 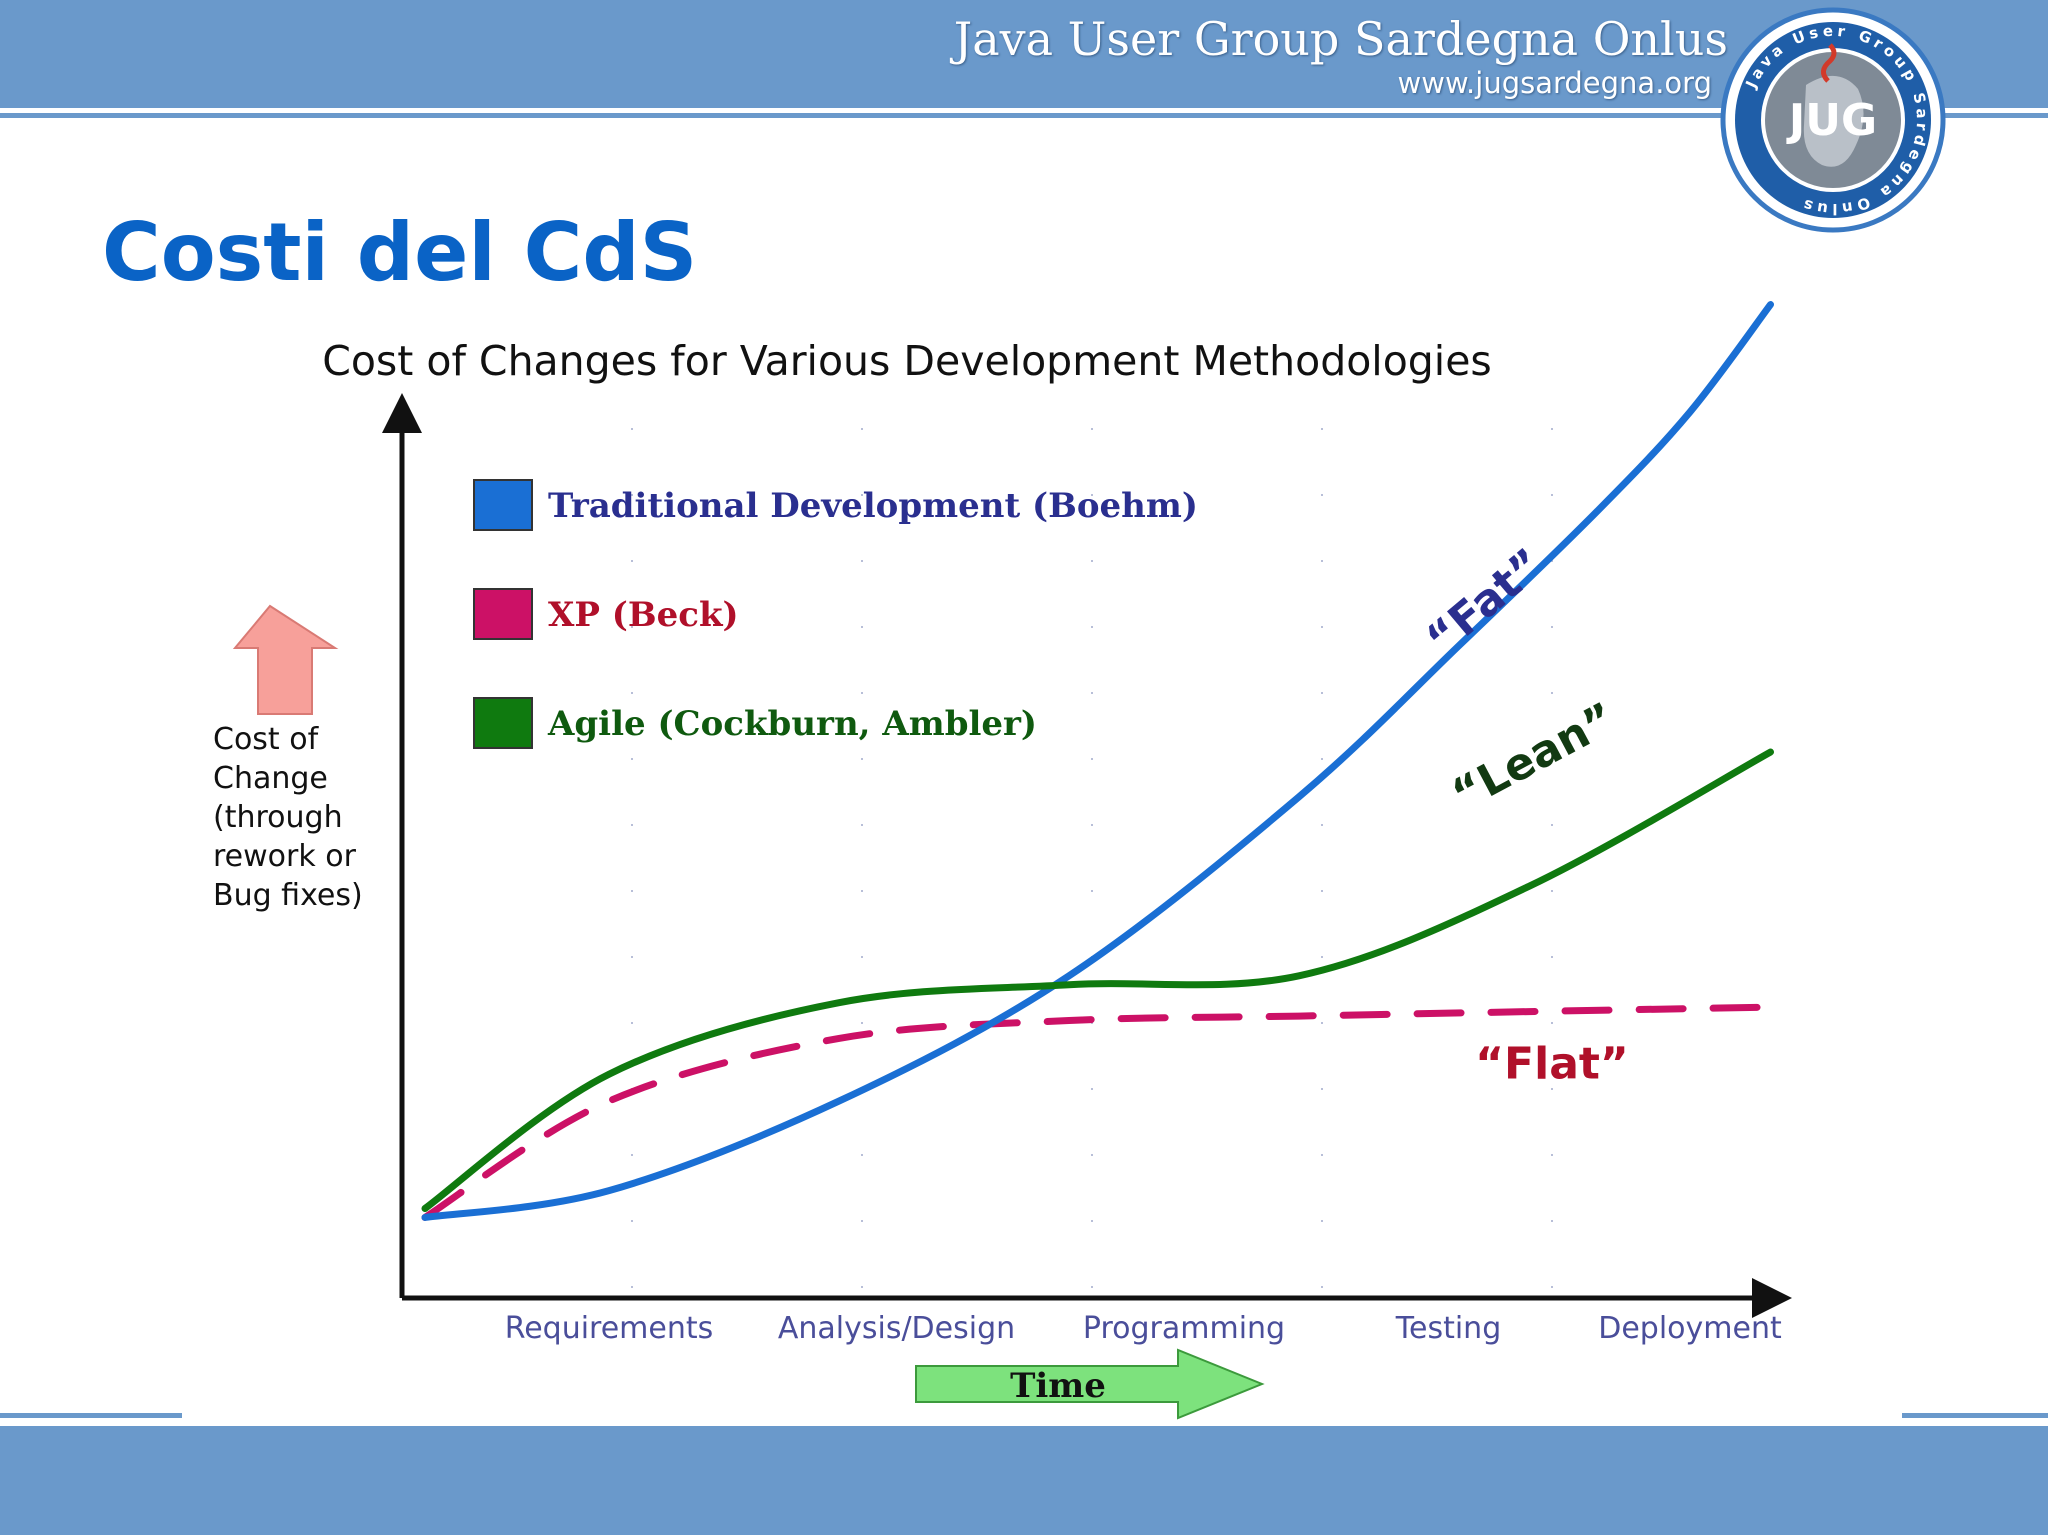 What do you see at coordinates (1448, 1328) in the screenshot?
I see `x-tick-label: Testing` at bounding box center [1448, 1328].